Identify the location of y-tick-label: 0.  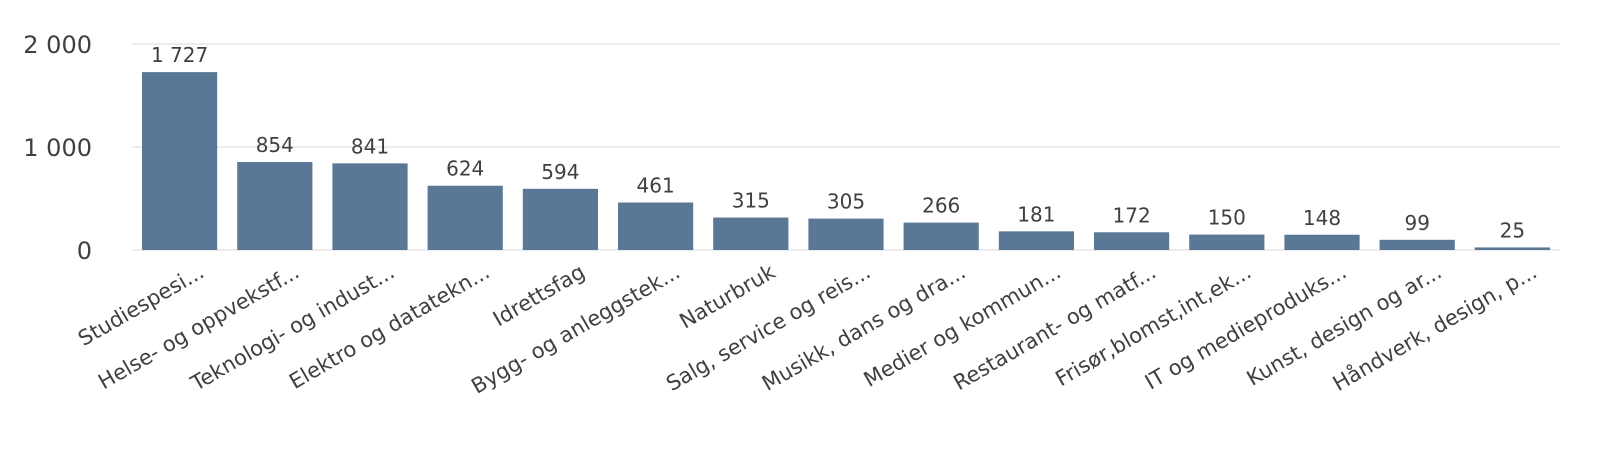
(84, 251).